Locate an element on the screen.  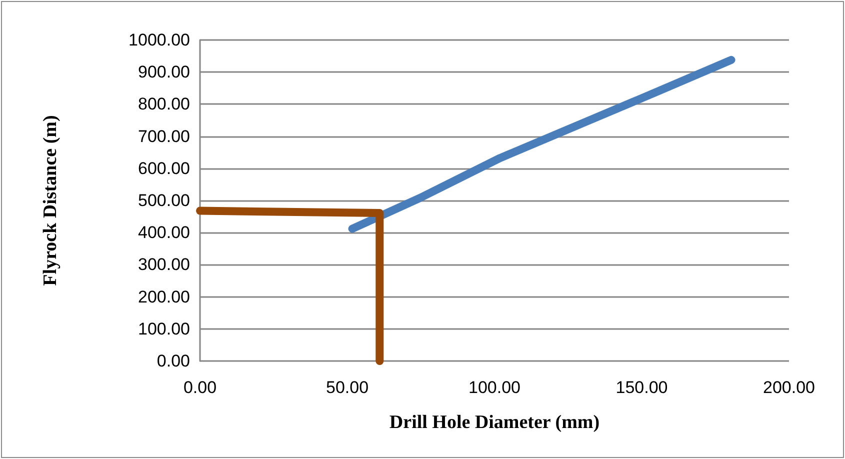
x-tick-label: 100.00 is located at coordinates (494, 387).